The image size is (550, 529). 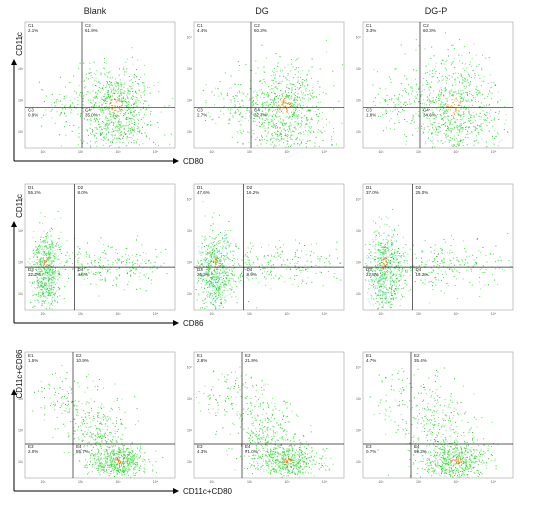 What do you see at coordinates (21, 199) in the screenshot?
I see `y-tick-label: 10⁴` at bounding box center [21, 199].